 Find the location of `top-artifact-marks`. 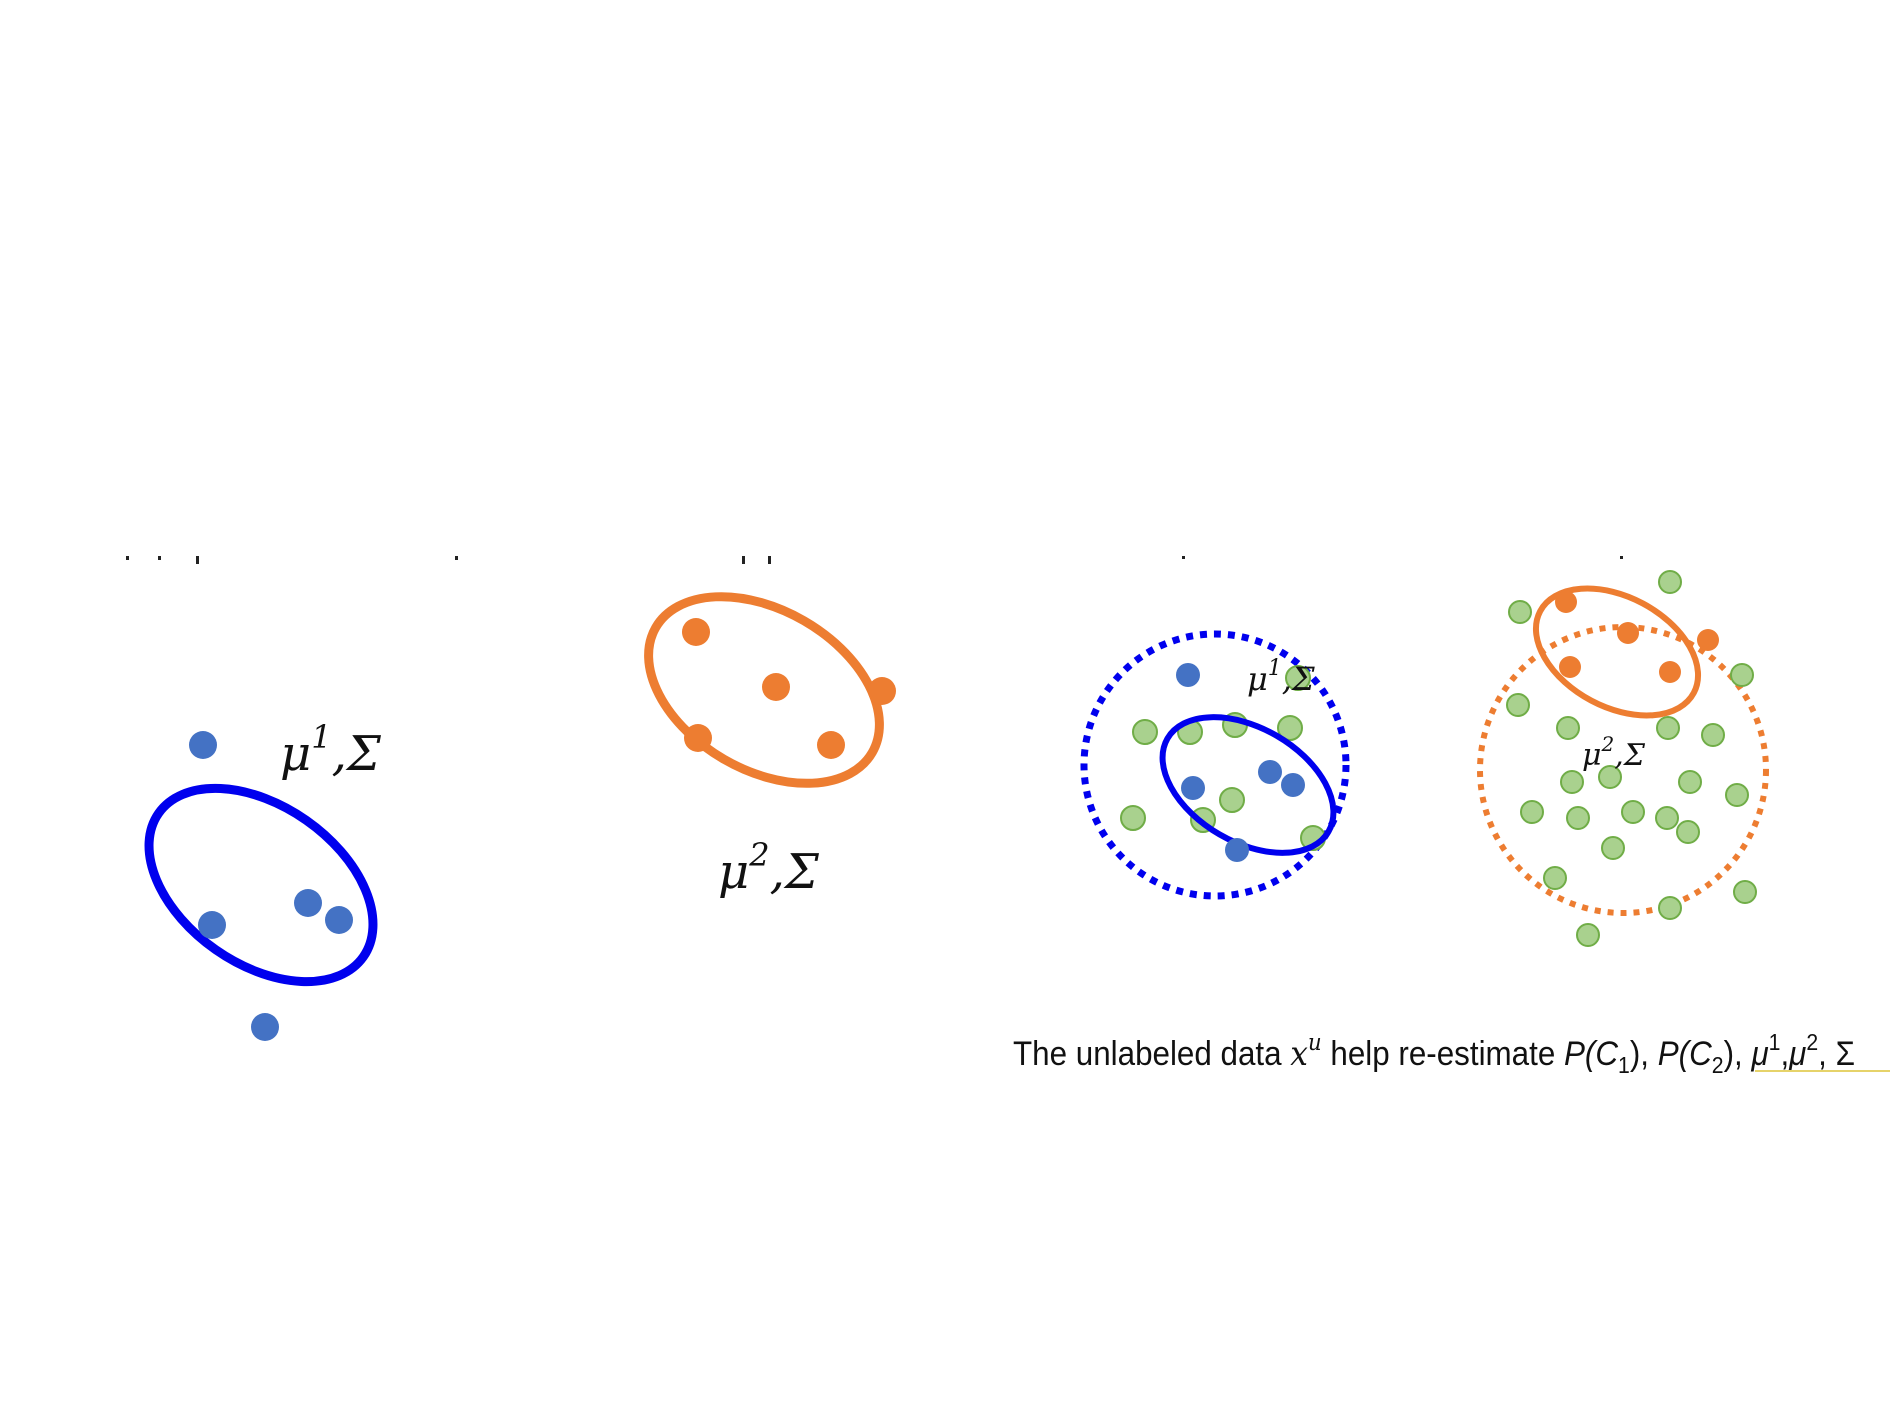

top-artifact-marks is located at coordinates (874, 560).